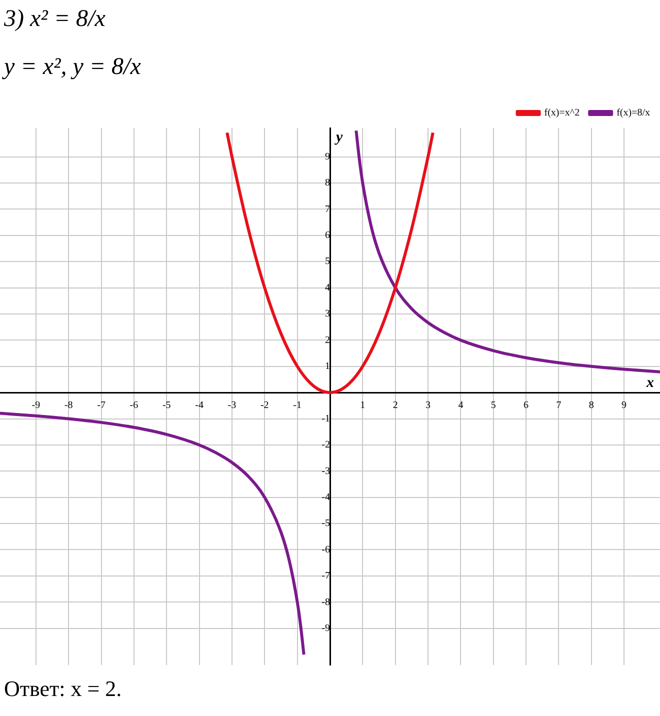  I want to click on x-tick-label: 7, so click(559, 406).